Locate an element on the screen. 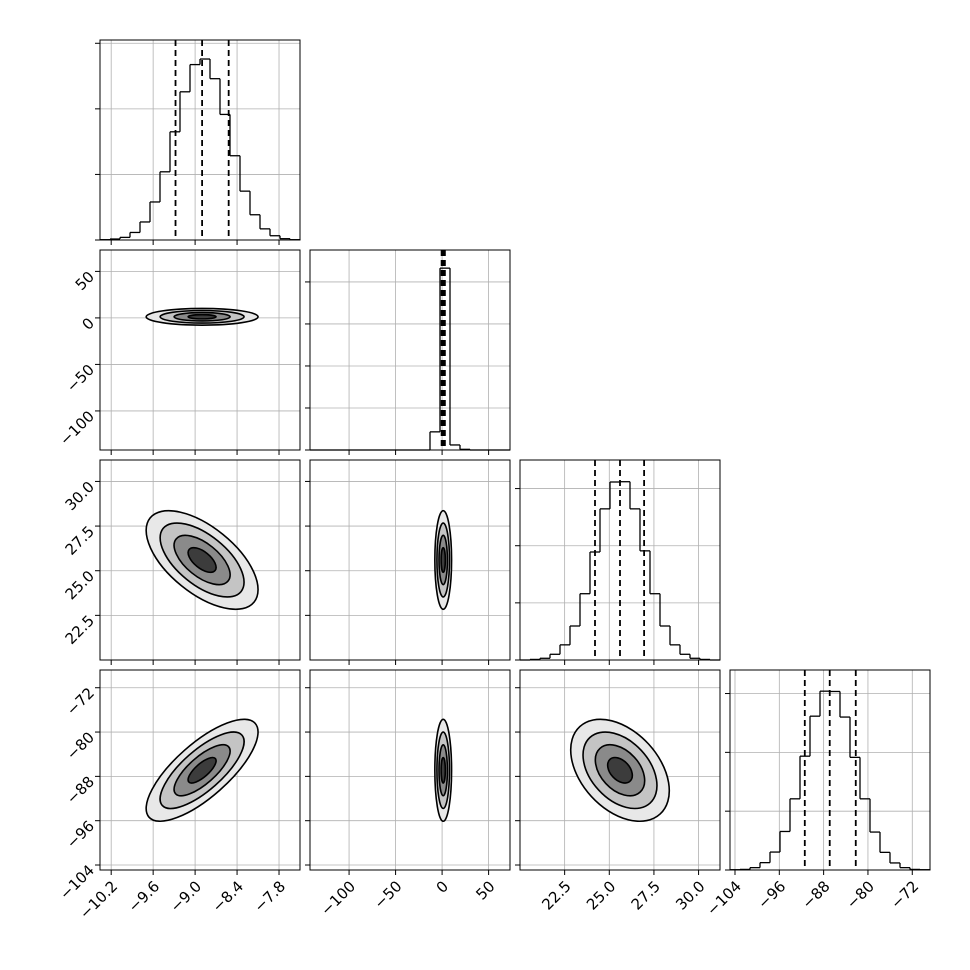 This screenshot has width=970, height=970. y-tick-label: 50 is located at coordinates (85, 281).